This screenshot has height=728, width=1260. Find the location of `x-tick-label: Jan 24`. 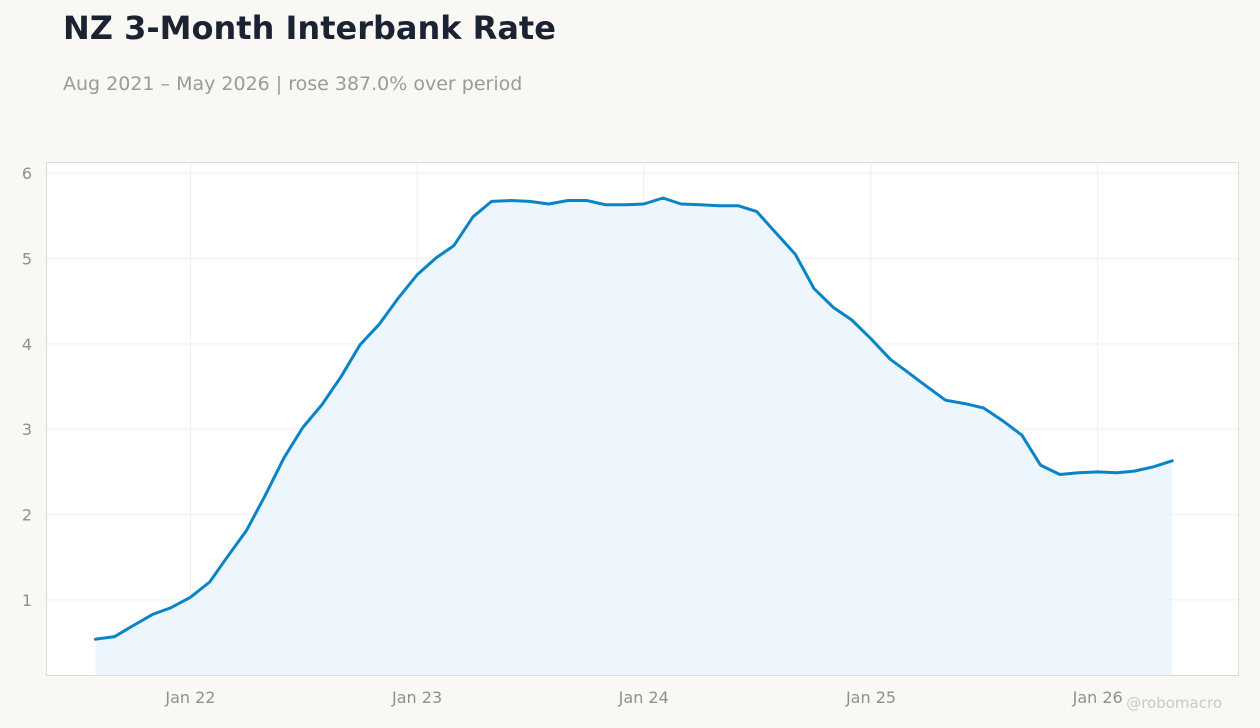

x-tick-label: Jan 24 is located at coordinates (643, 697).